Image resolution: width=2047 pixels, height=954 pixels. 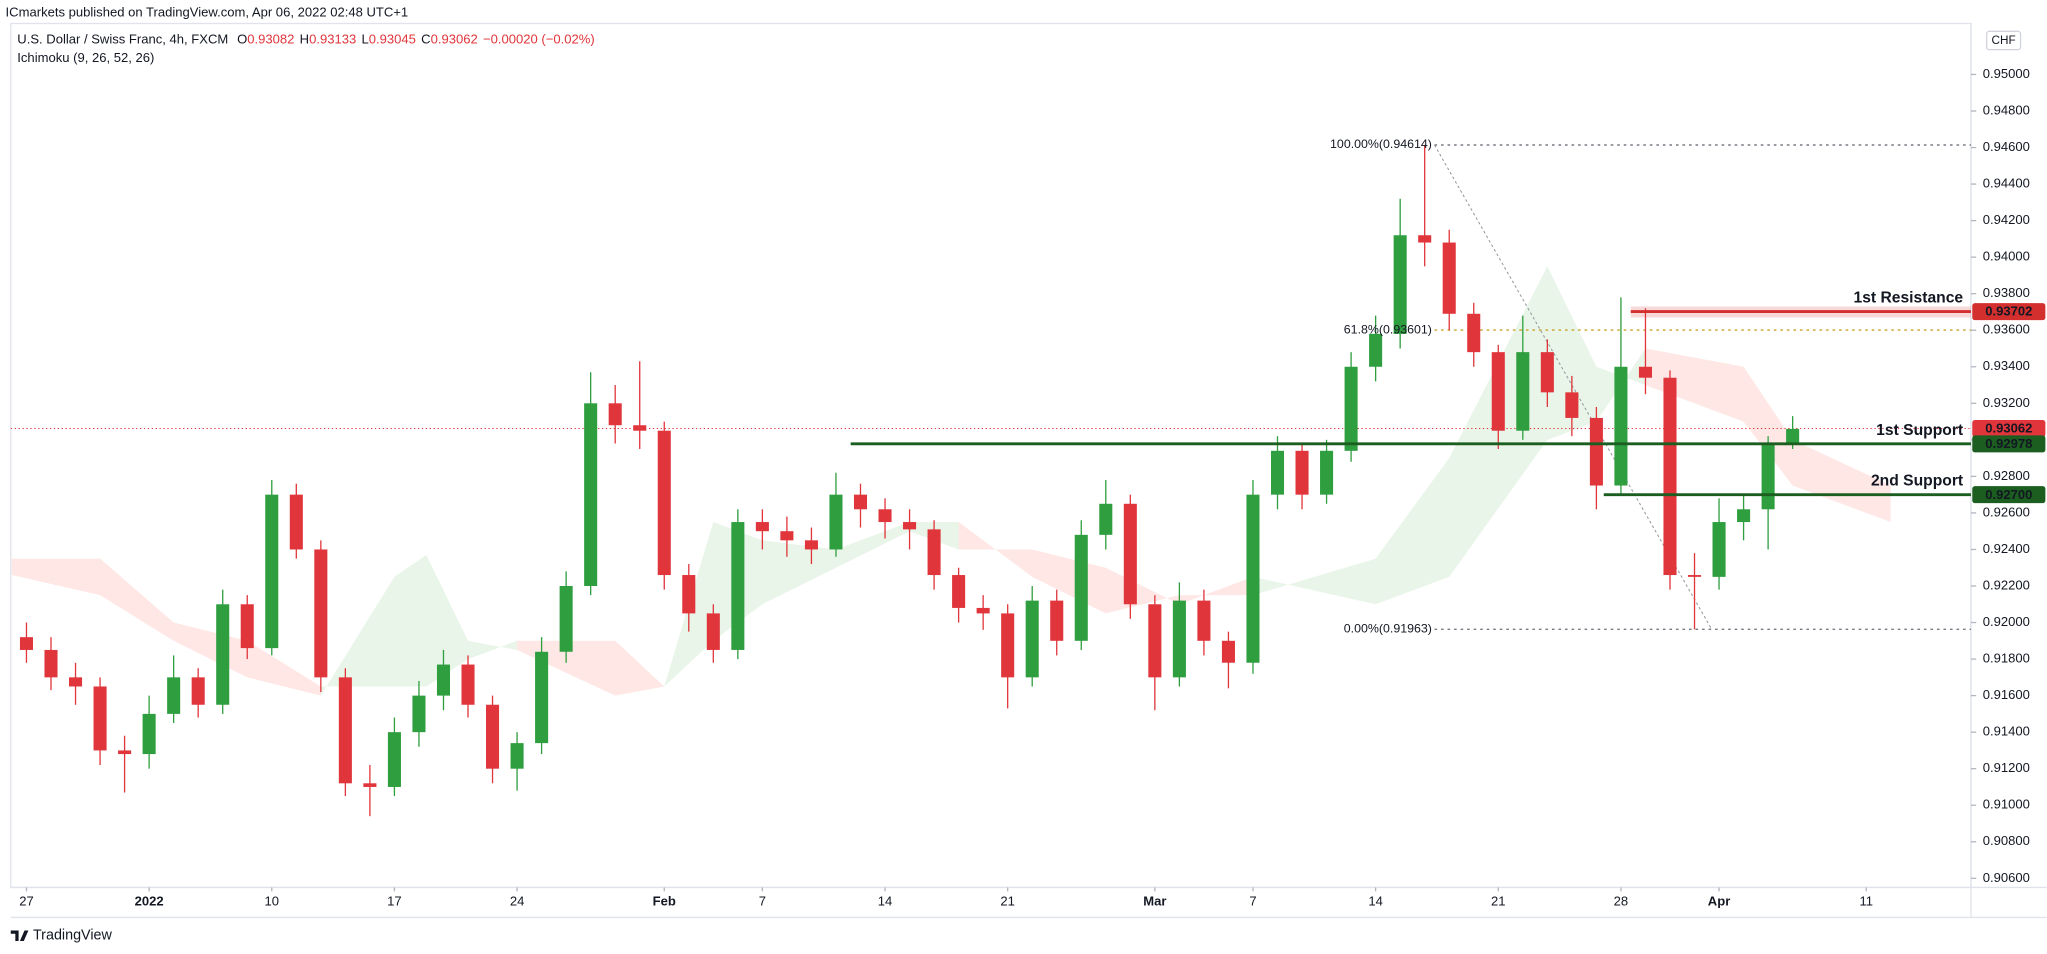 I want to click on y-tick-label: 0.94600, so click(x=2006, y=146).